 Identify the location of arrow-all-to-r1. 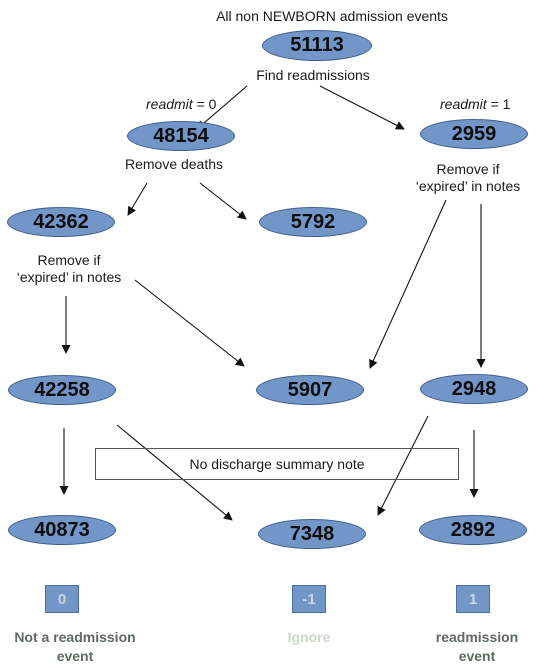
(362, 107).